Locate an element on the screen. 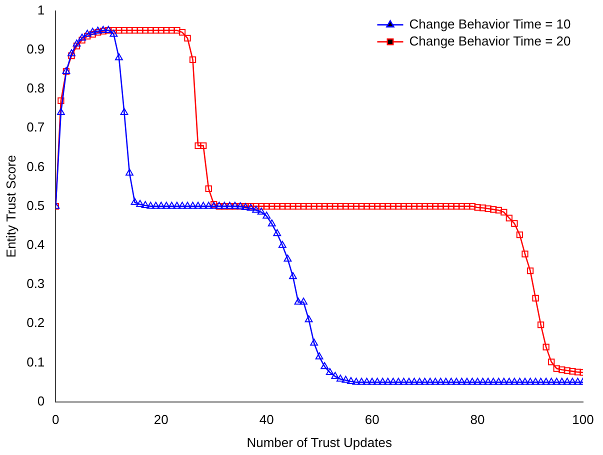 The width and height of the screenshot is (603, 455). y-tick-label: 0.9 is located at coordinates (35, 48).